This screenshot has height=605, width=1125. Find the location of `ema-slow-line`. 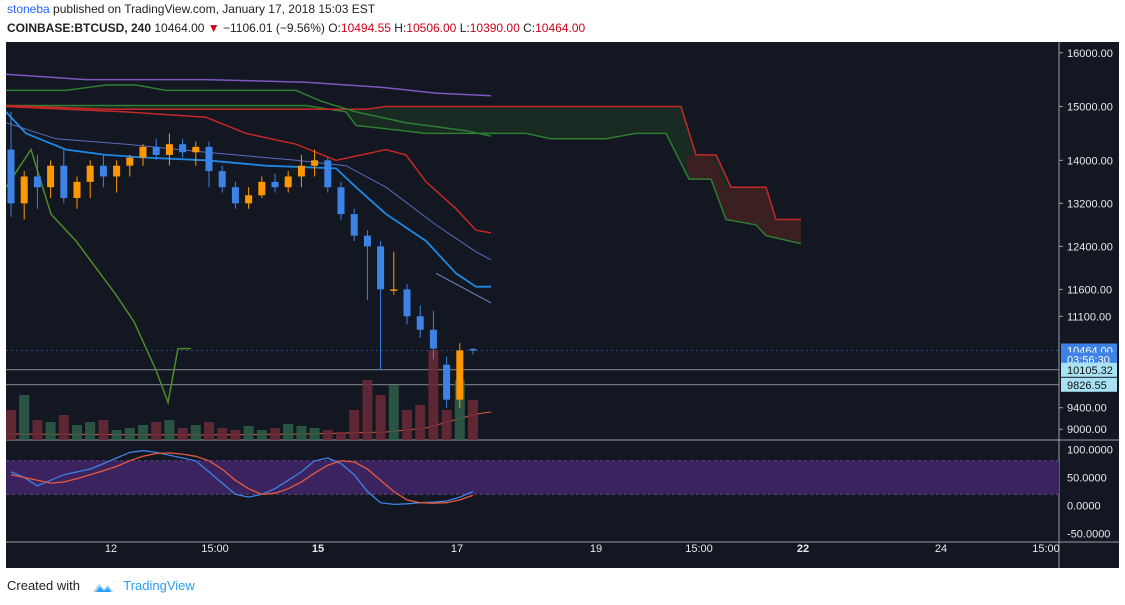

ema-slow-line is located at coordinates (249, 191).